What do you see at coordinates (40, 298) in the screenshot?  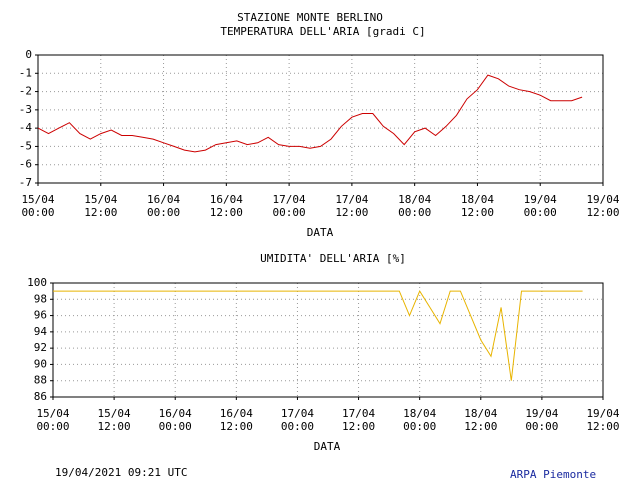 I see `y-tick-label: 98` at bounding box center [40, 298].